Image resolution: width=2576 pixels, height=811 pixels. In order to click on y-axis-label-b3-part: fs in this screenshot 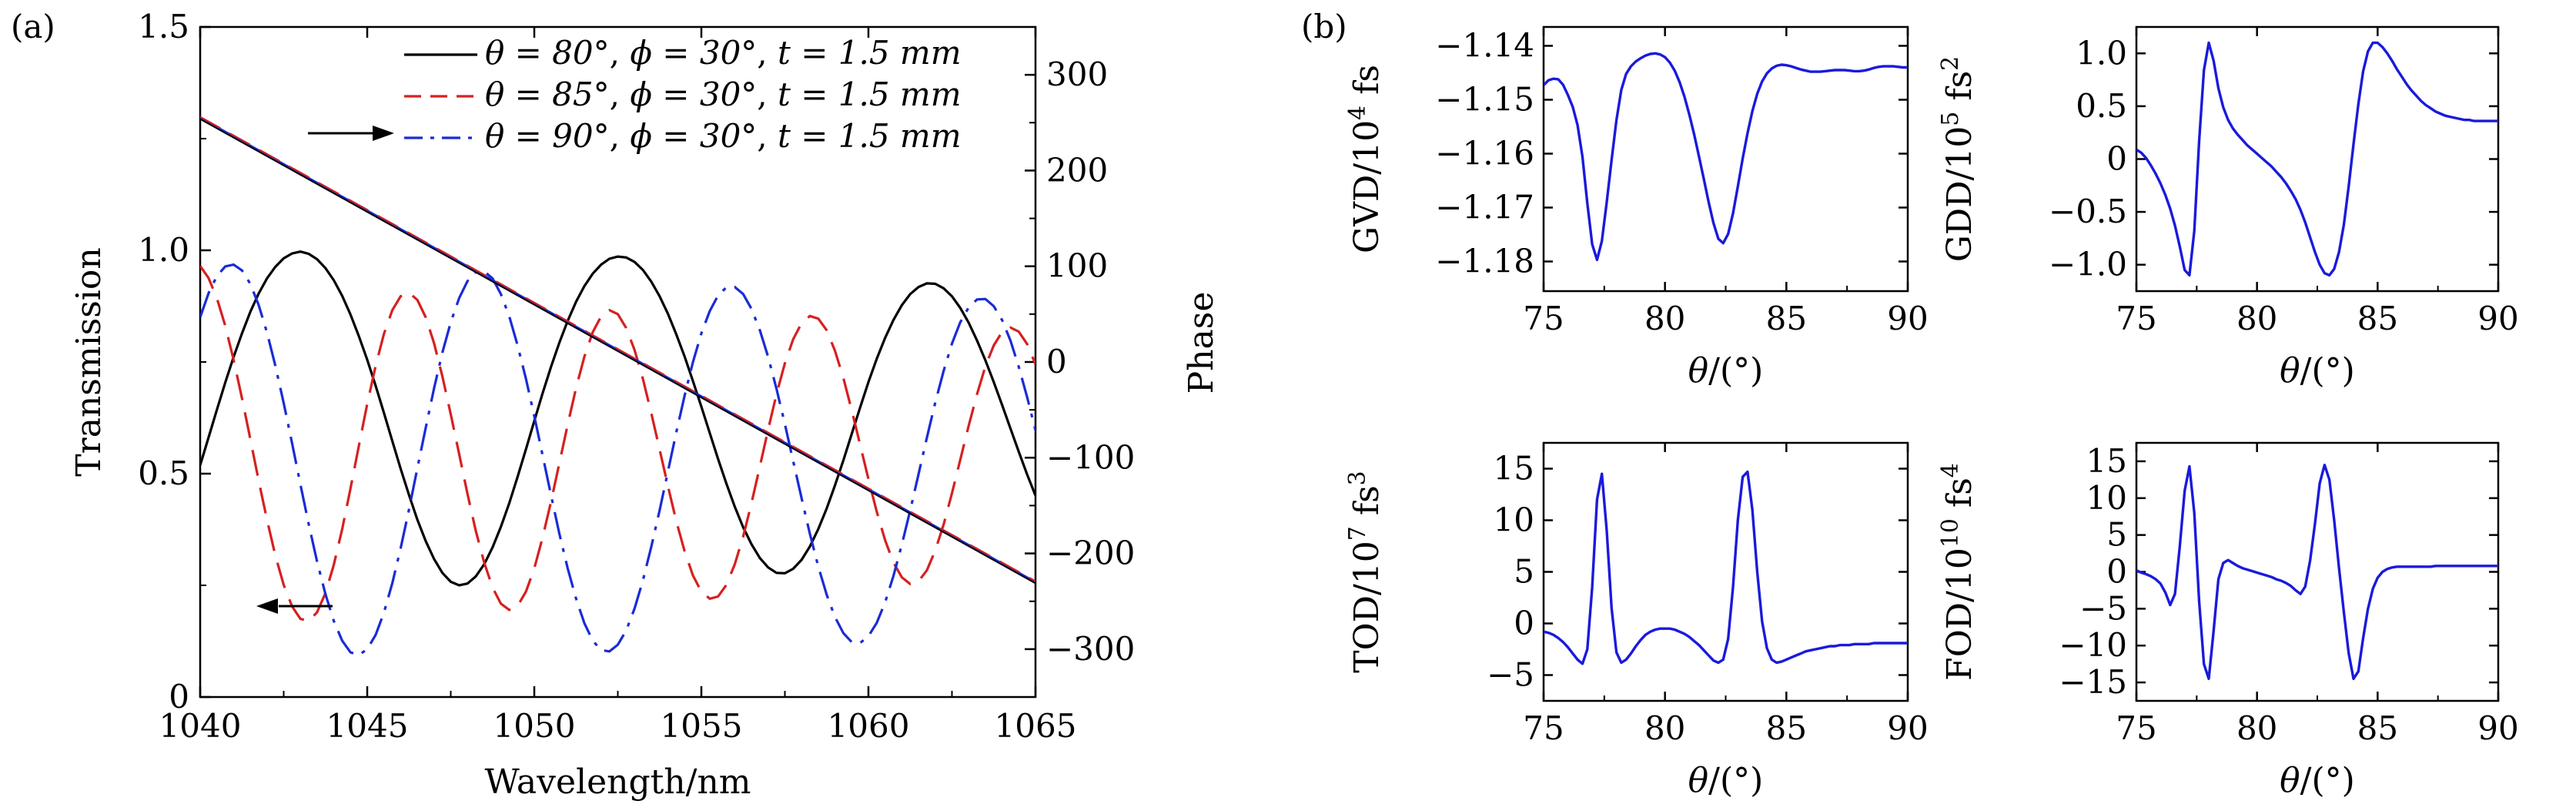, I will do `click(1367, 506)`.